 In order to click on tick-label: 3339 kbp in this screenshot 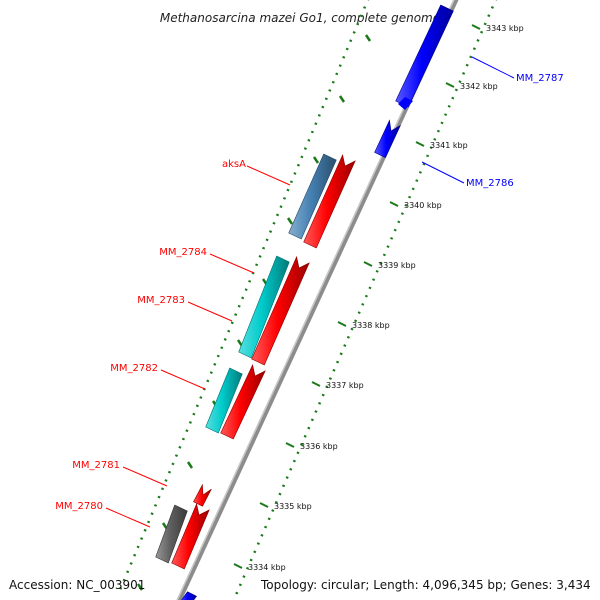, I will do `click(397, 265)`.